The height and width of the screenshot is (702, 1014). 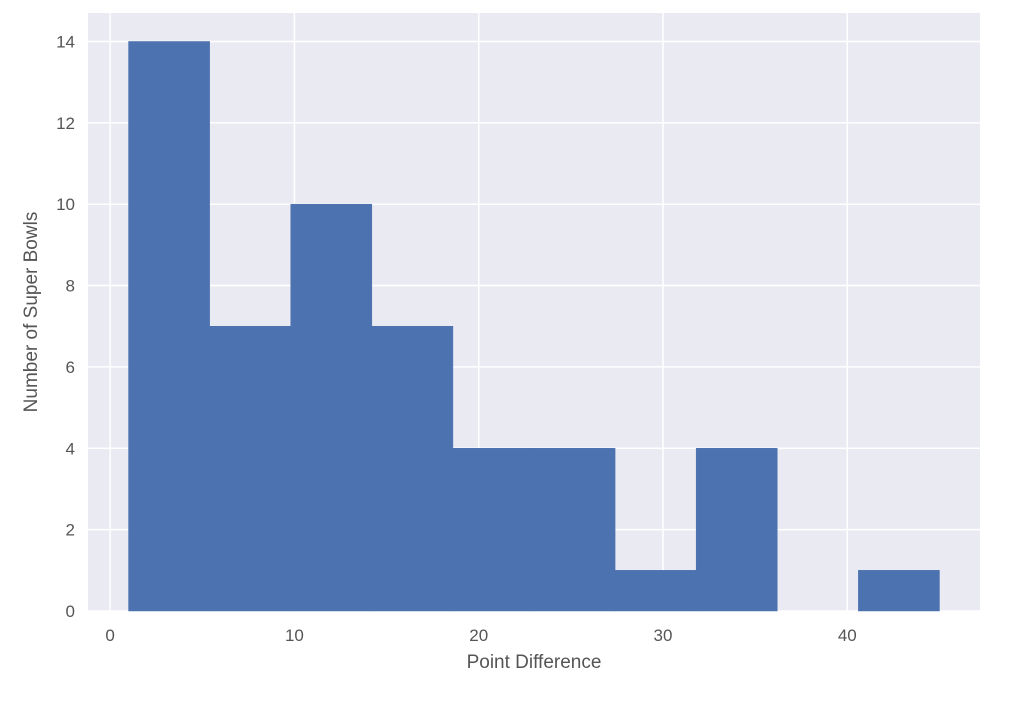 I want to click on y-tick-label: 10, so click(x=65, y=204).